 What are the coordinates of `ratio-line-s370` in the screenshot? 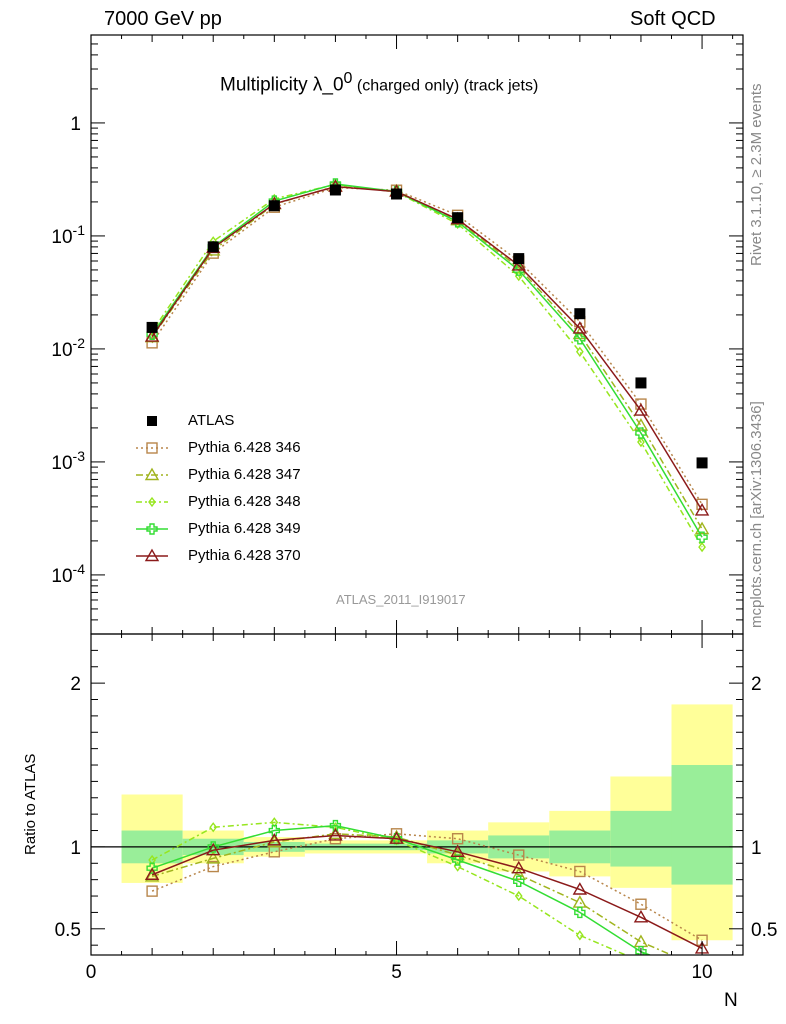 It's located at (427, 892).